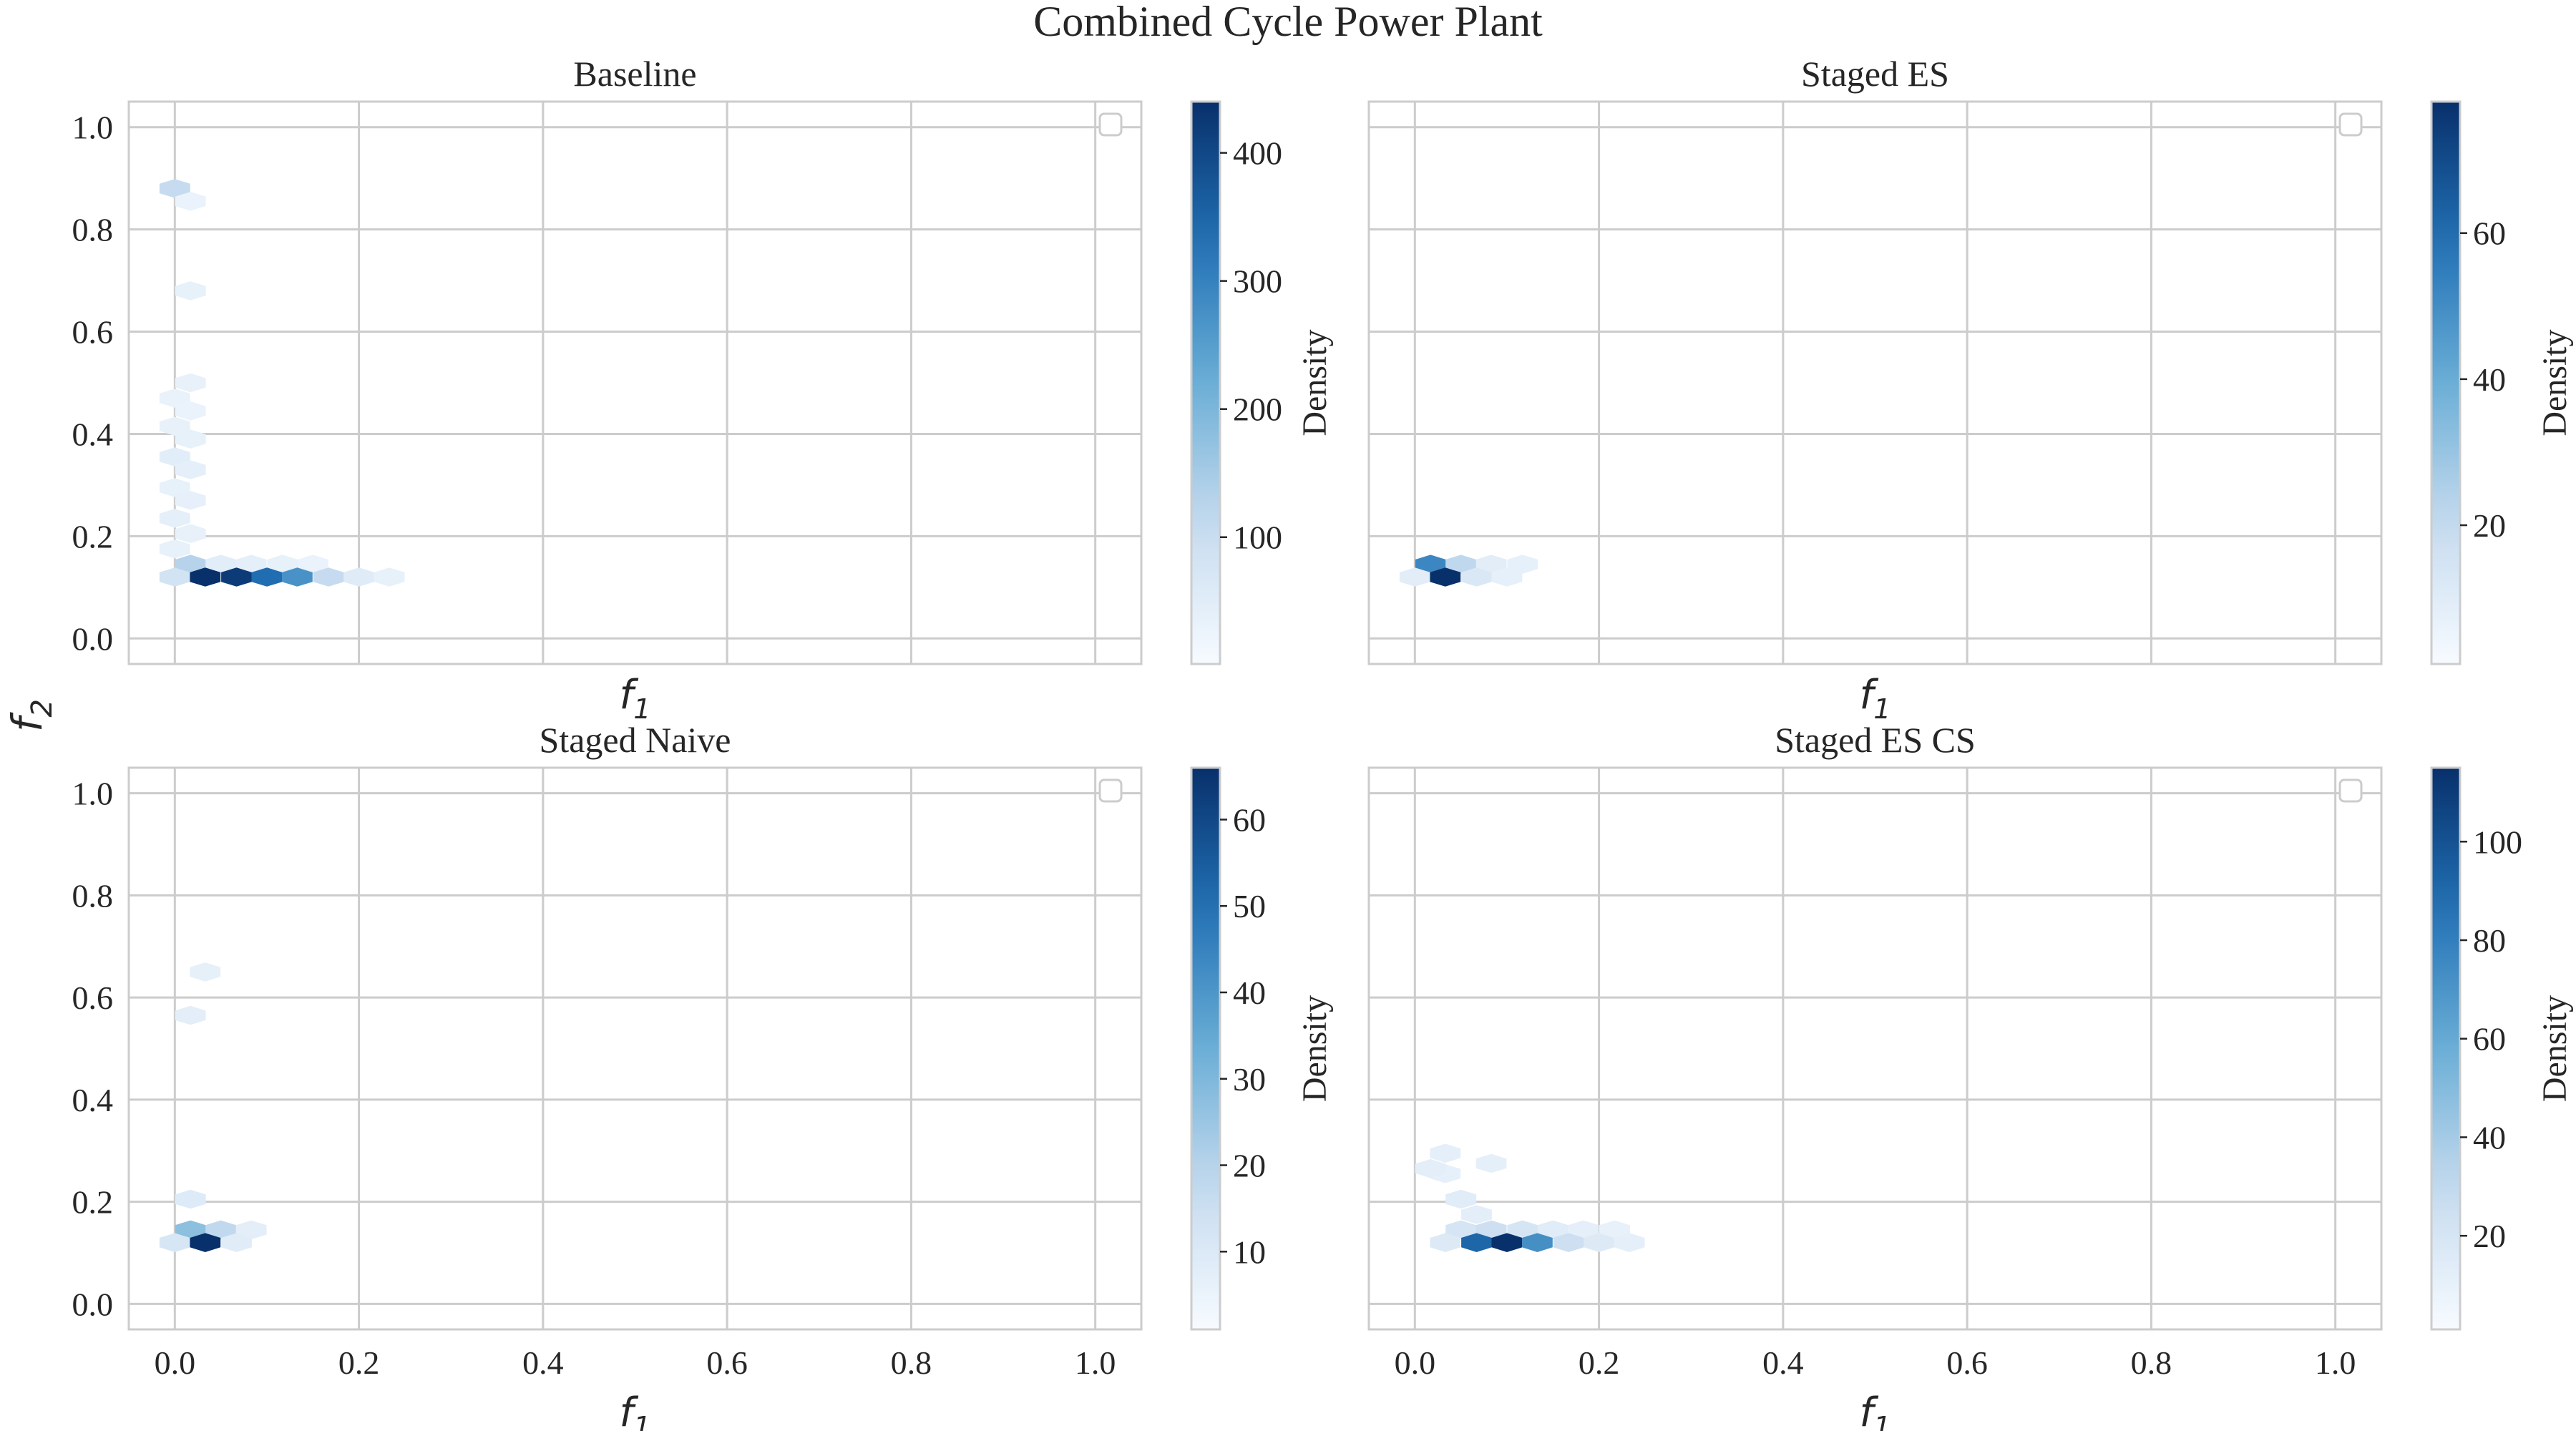 The height and width of the screenshot is (1431, 2576). What do you see at coordinates (31, 715) in the screenshot?
I see `shared-y-axis-label: f2` at bounding box center [31, 715].